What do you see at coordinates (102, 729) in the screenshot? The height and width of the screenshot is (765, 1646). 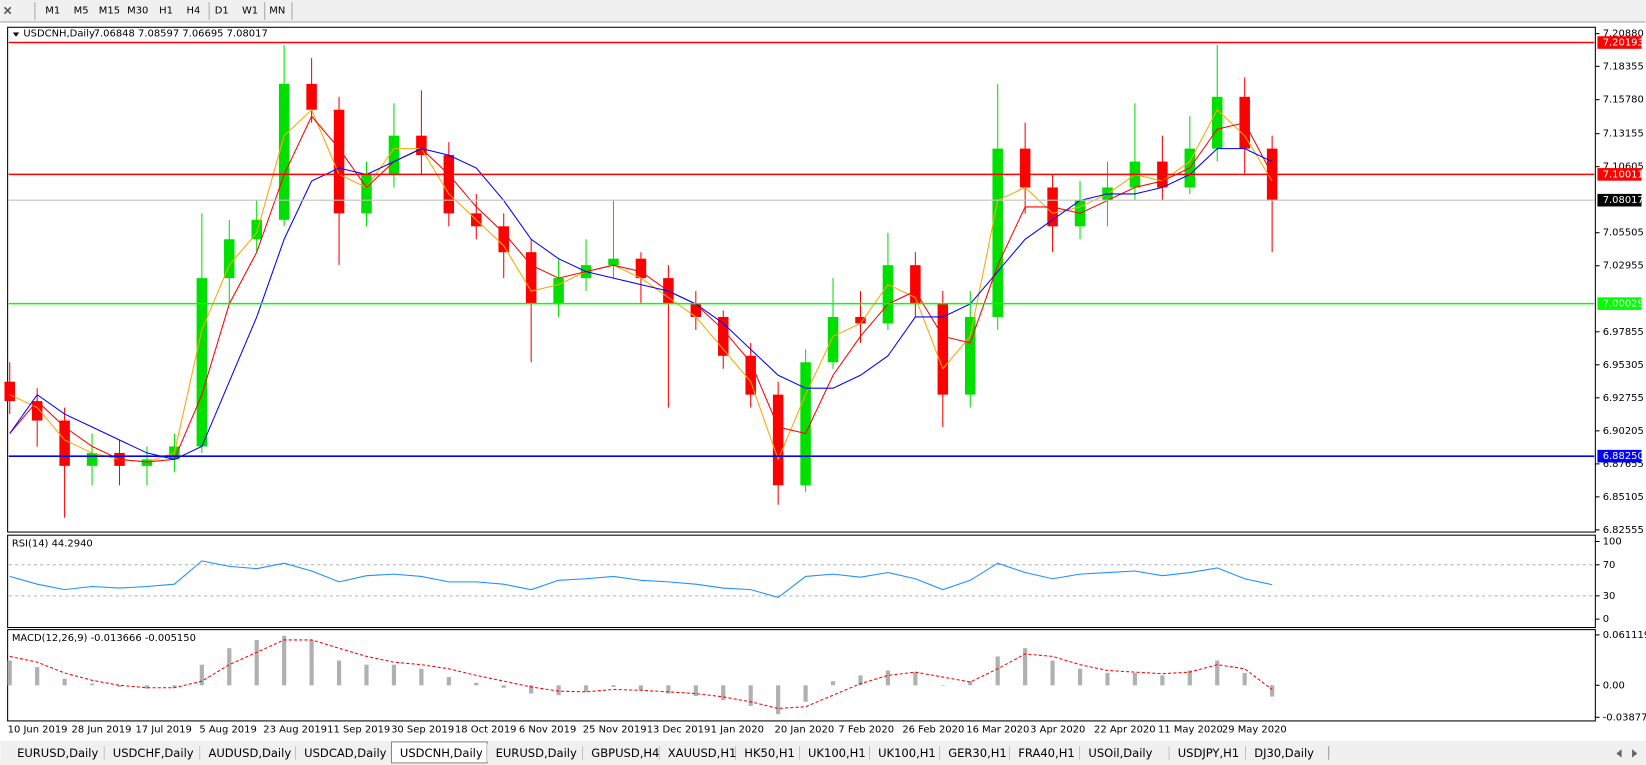 I see `x-tick-label: 28 Jun 2019` at bounding box center [102, 729].